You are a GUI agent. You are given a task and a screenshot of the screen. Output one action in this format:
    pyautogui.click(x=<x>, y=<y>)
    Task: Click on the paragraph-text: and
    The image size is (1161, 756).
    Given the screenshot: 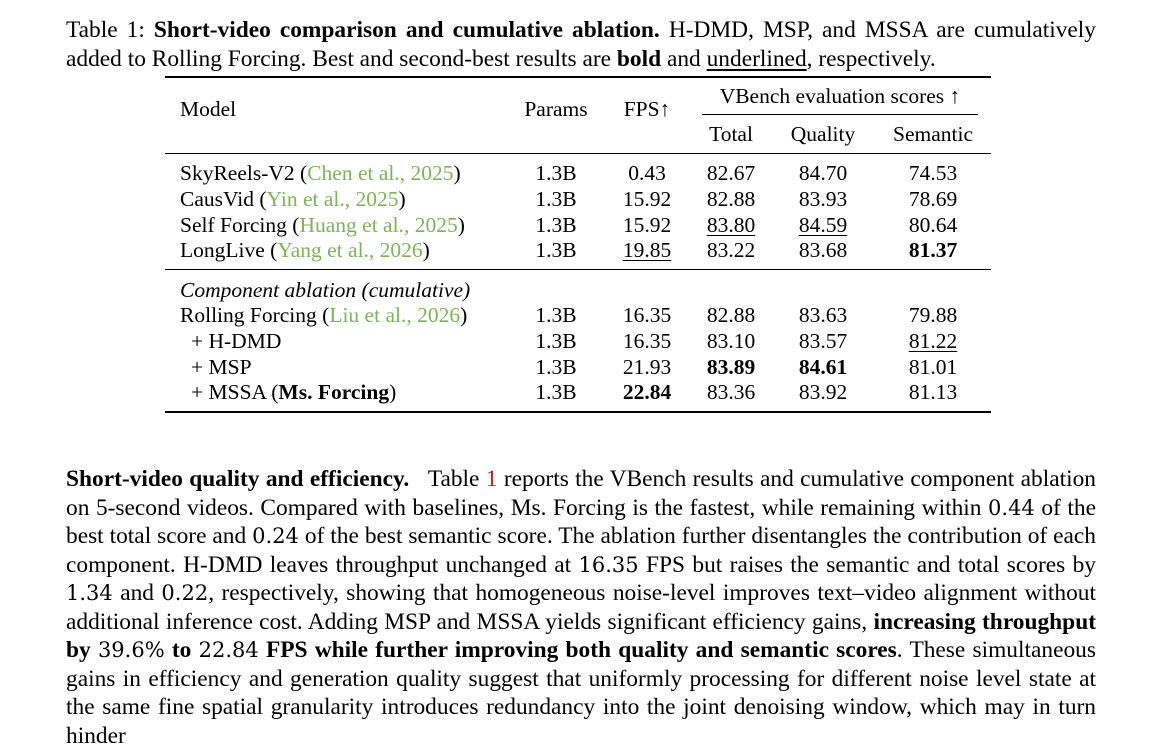 What is the action you would take?
    pyautogui.click(x=137, y=593)
    